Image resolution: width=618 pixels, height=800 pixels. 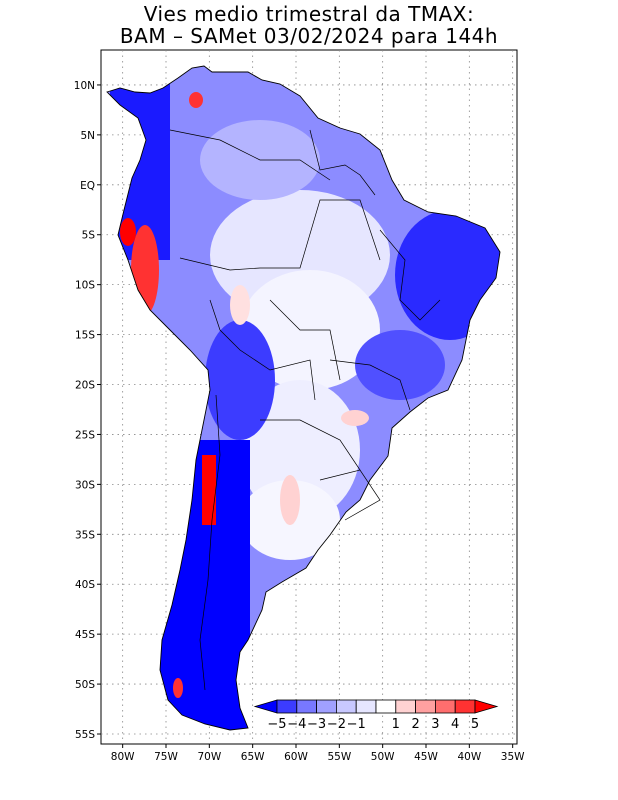 What do you see at coordinates (85, 585) in the screenshot?
I see `lat-tick-label: 40S` at bounding box center [85, 585].